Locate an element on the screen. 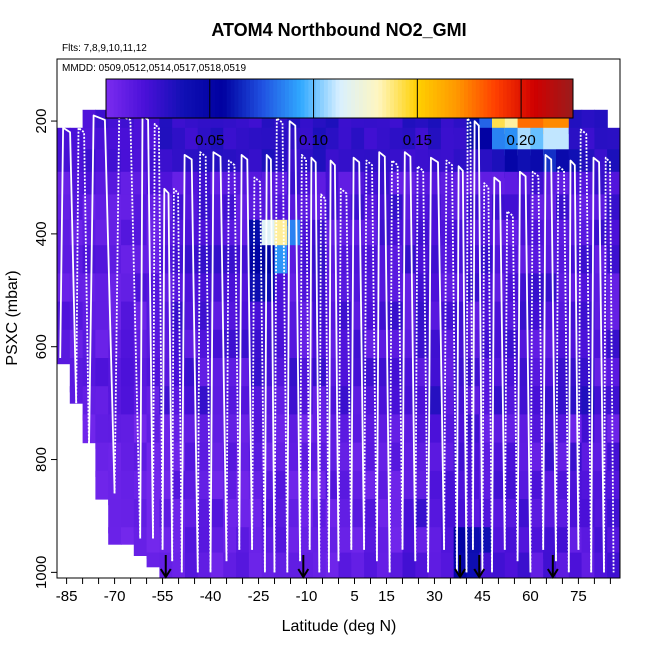  y-tick-label: 800 is located at coordinates (41, 459).